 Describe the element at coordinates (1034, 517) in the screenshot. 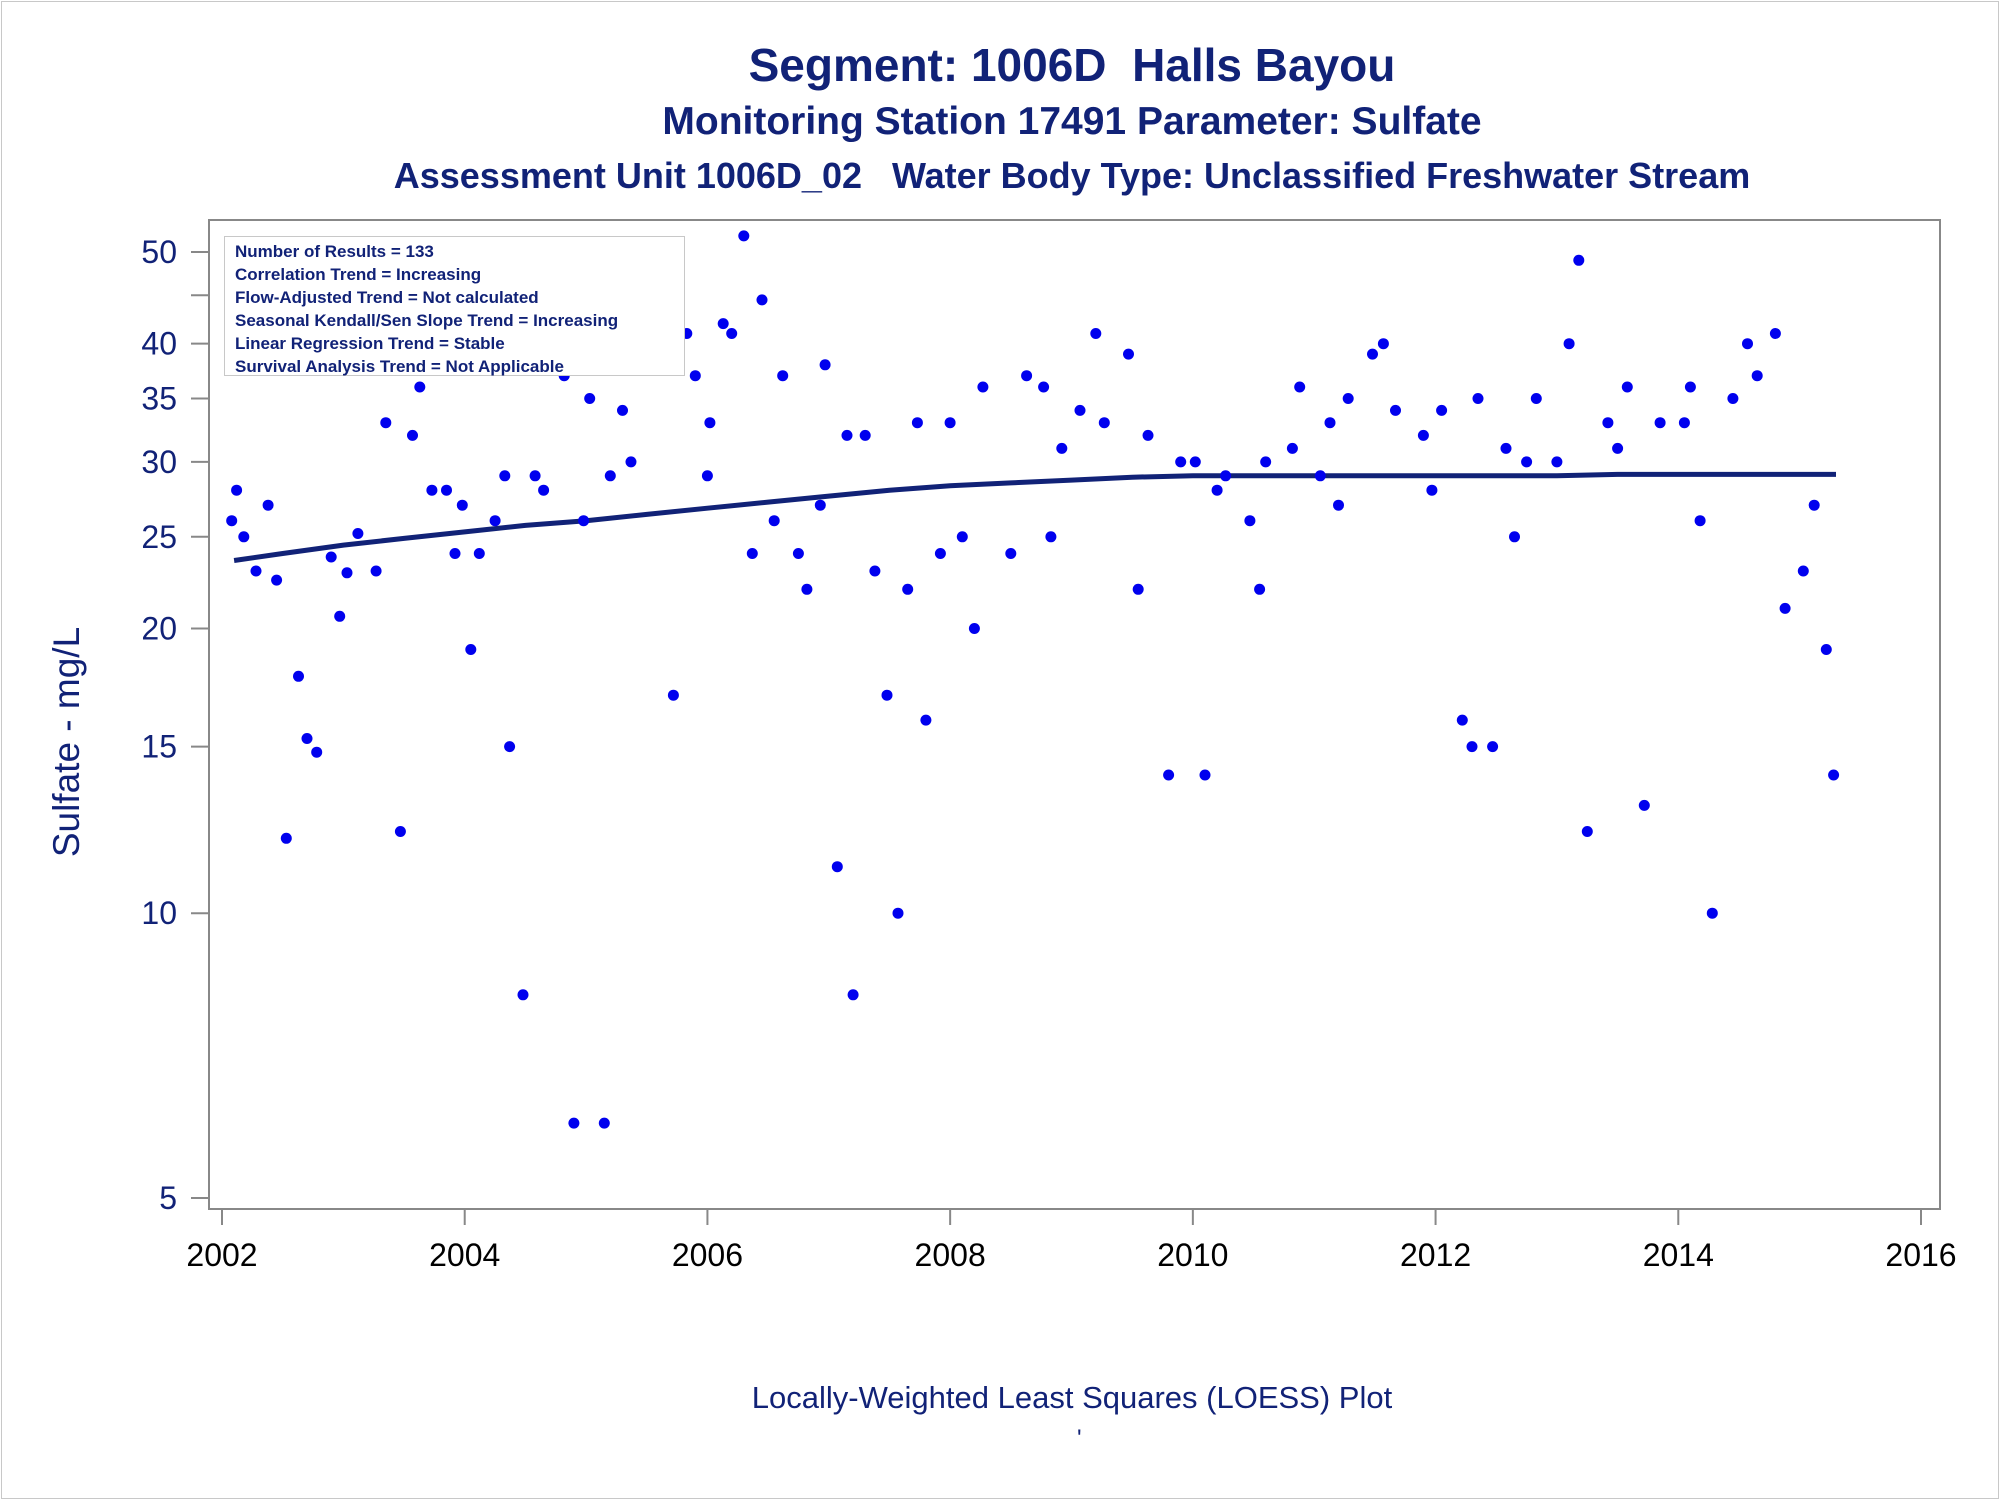

I see `loess-layer` at that location.